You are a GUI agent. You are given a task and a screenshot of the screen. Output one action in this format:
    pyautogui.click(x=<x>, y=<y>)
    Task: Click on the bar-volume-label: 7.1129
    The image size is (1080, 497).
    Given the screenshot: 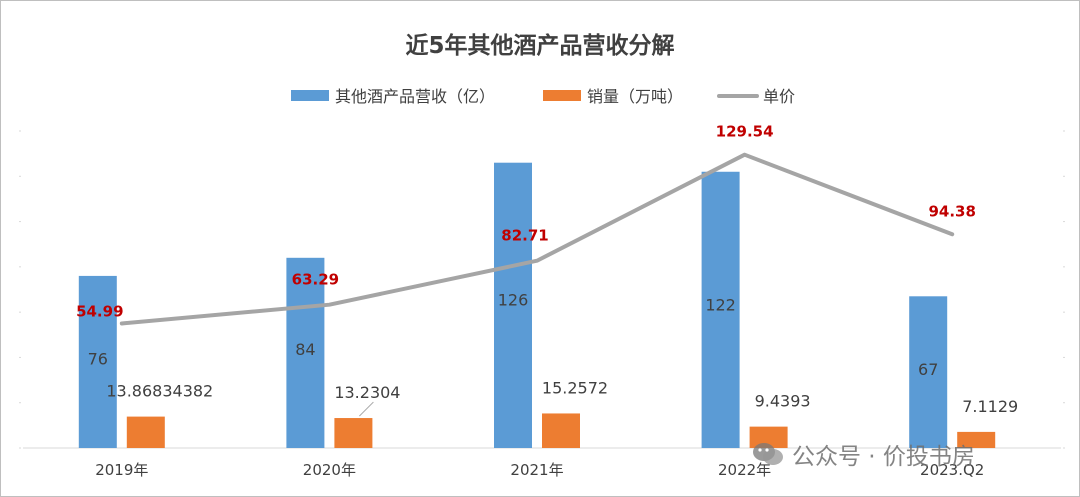 What is the action you would take?
    pyautogui.click(x=990, y=406)
    